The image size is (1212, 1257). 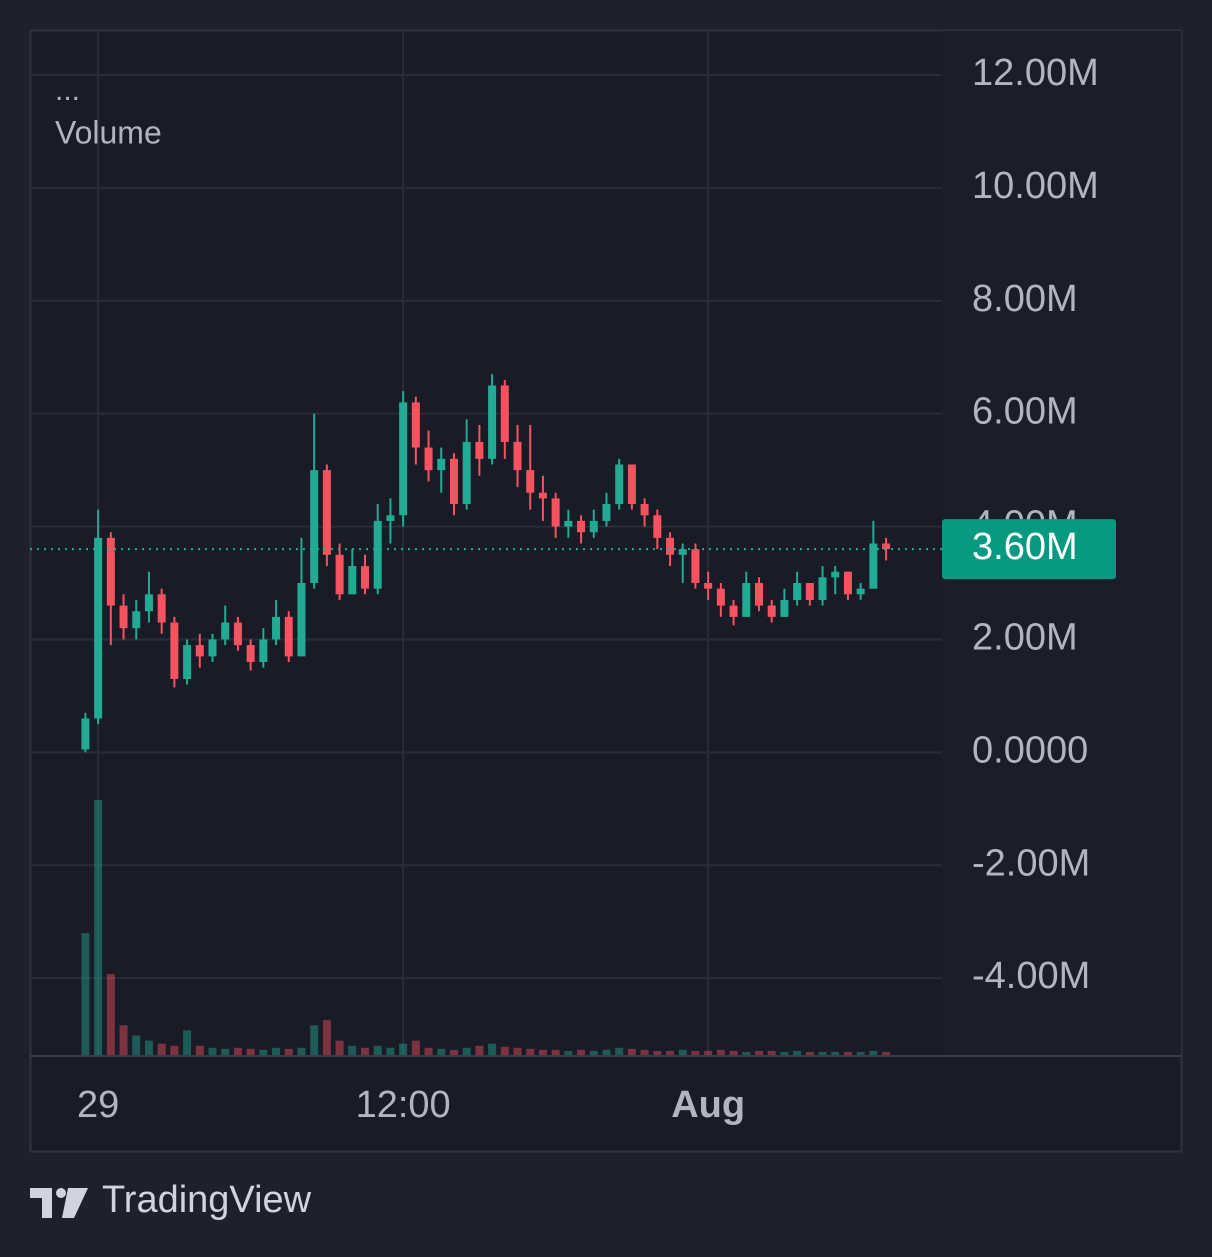 What do you see at coordinates (1025, 637) in the screenshot?
I see `y-tick-label: 2.00M` at bounding box center [1025, 637].